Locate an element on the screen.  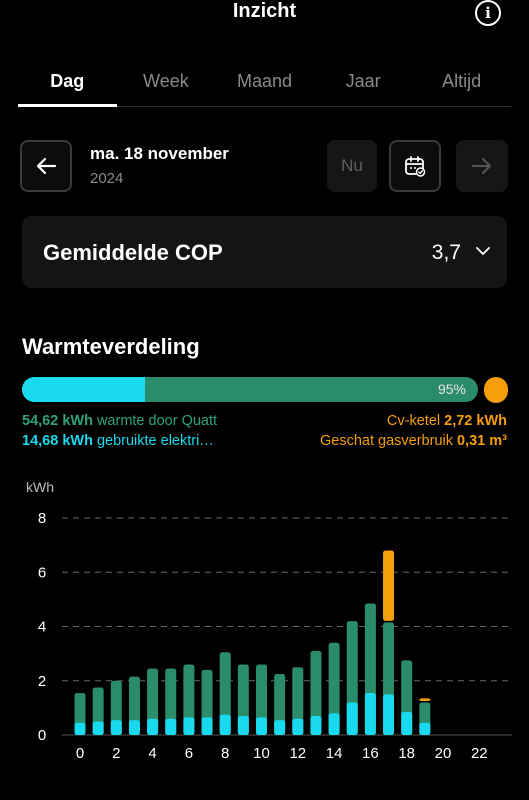
arrow-left-icon is located at coordinates (46, 166).